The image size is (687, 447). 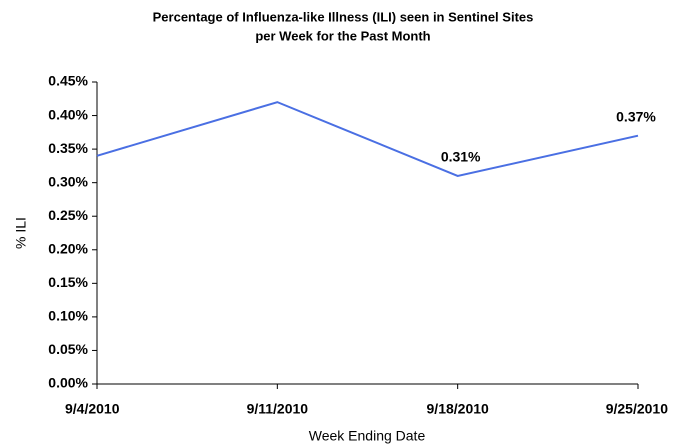 I want to click on y-tick-label: 0.00%, so click(x=68, y=383).